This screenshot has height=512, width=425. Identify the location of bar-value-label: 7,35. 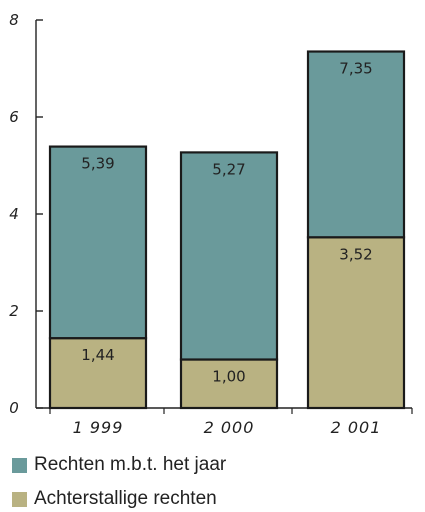
(355, 69).